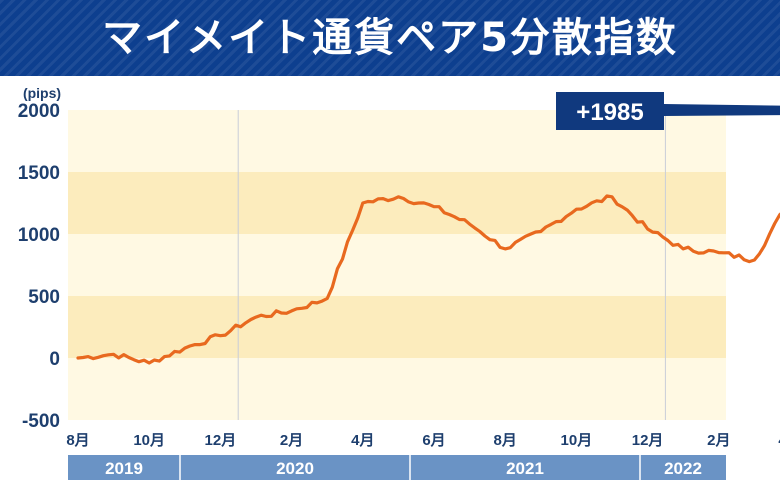 The height and width of the screenshot is (484, 780). I want to click on annotation-callout: +1985, so click(668, 111).